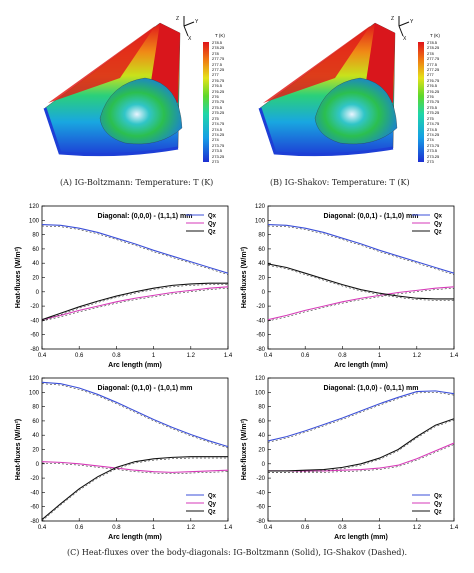  What do you see at coordinates (215, 53) in the screenshot?
I see `colorbar-tick-label: 278` at bounding box center [215, 53].